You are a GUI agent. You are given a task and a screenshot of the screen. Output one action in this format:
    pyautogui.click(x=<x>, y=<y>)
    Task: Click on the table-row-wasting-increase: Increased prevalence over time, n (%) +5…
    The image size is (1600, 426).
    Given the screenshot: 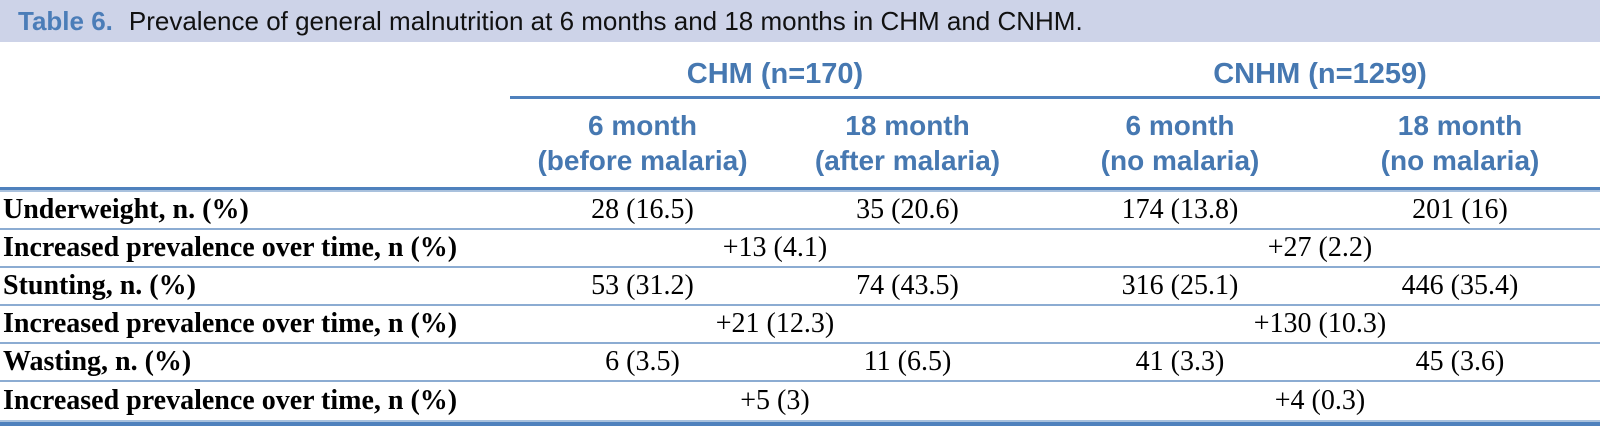 What is the action you would take?
    pyautogui.click(x=800, y=401)
    